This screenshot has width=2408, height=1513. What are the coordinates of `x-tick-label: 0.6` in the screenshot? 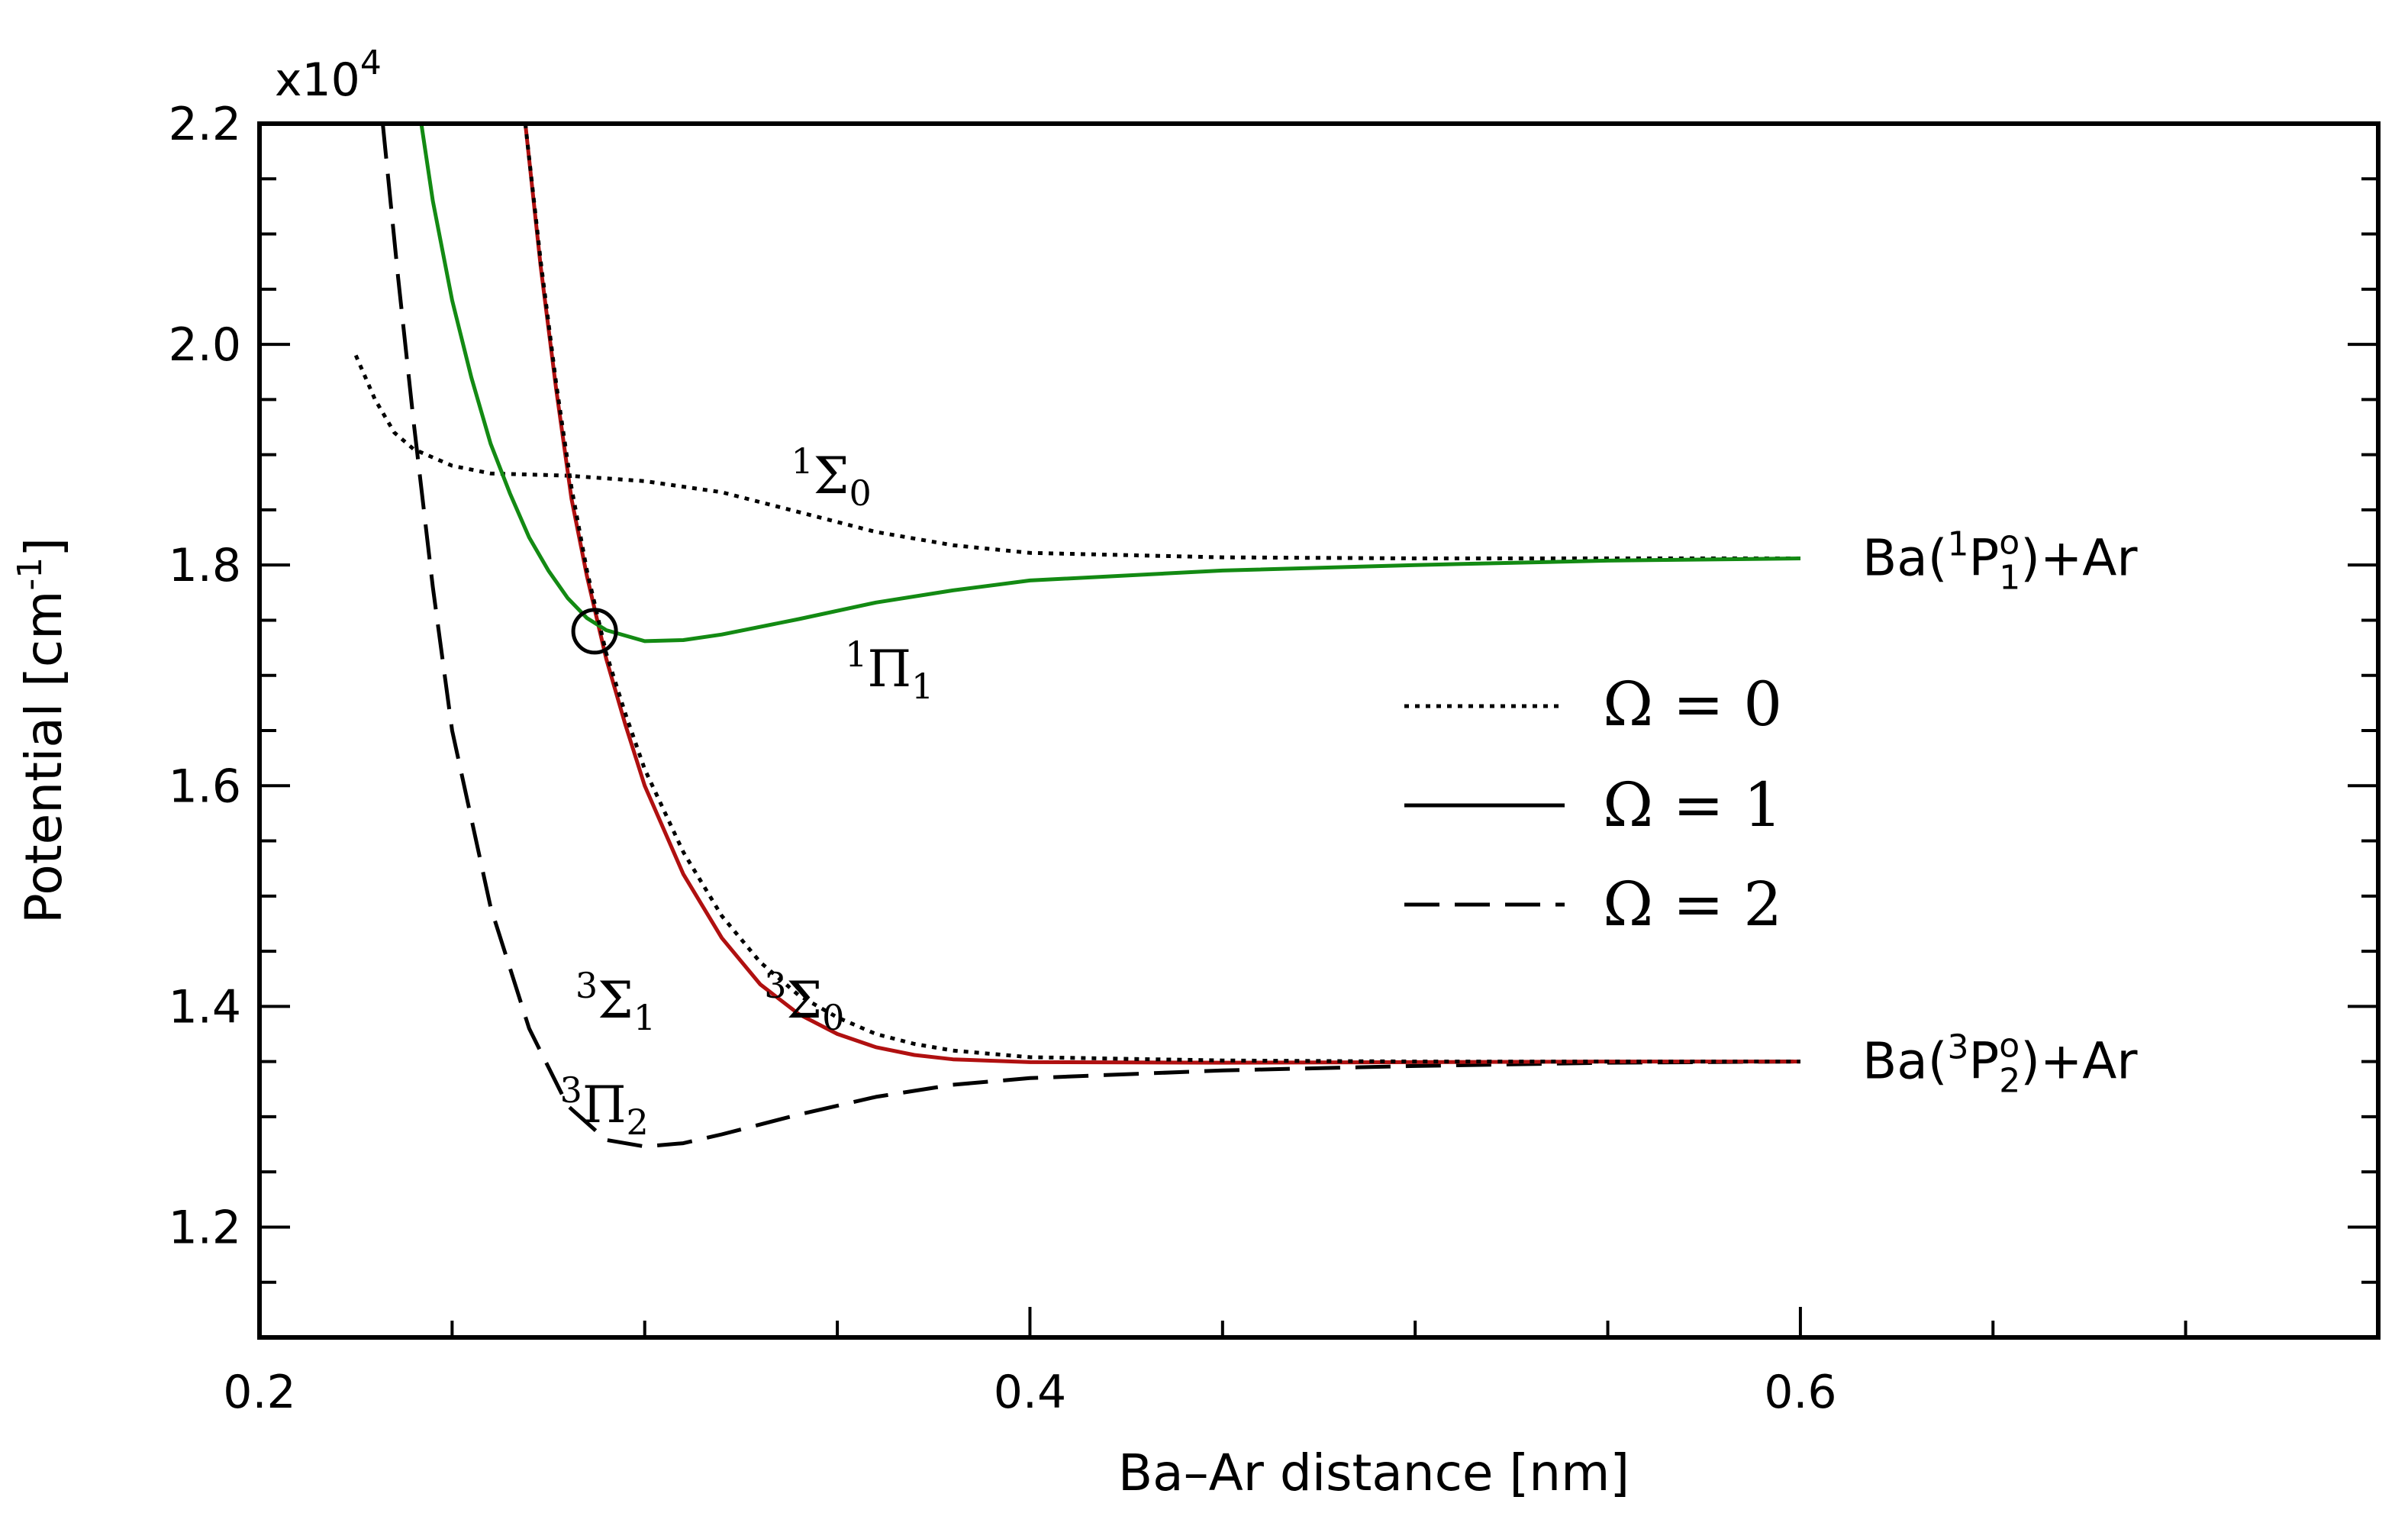 It's located at (1800, 1392).